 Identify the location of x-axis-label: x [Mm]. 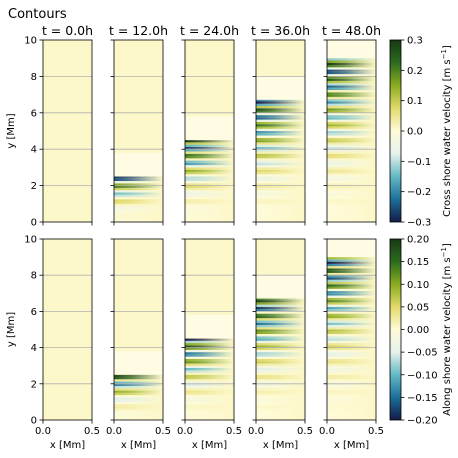
(209, 445).